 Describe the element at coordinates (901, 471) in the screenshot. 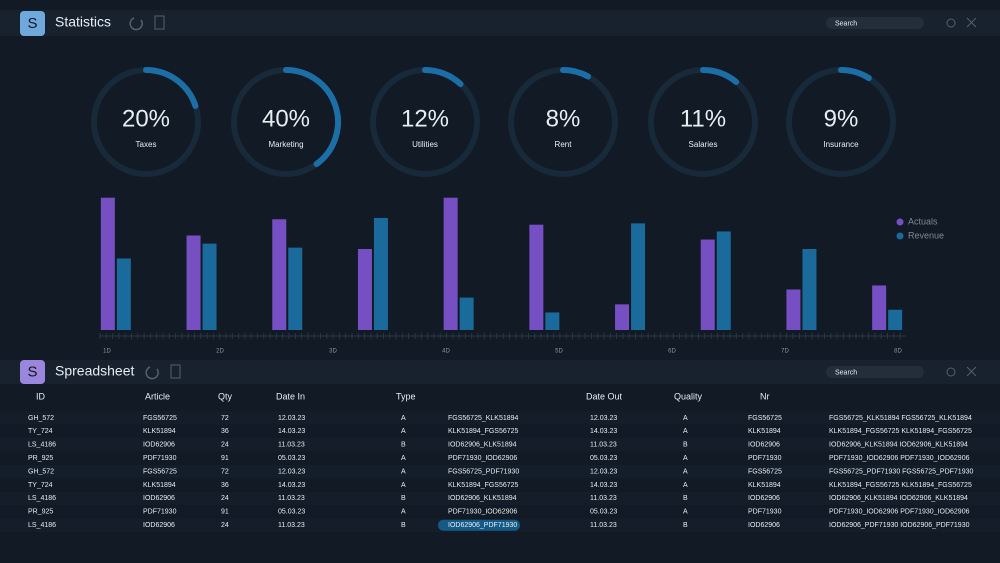

I see `table-cell: FGS56725_PDF71930 FGS56725_PDF71930` at that location.